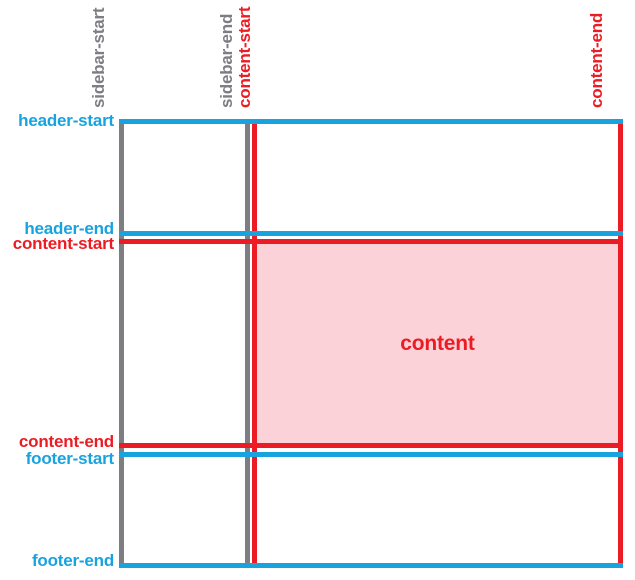  Describe the element at coordinates (371, 233) in the screenshot. I see `row-line-header-end` at that location.